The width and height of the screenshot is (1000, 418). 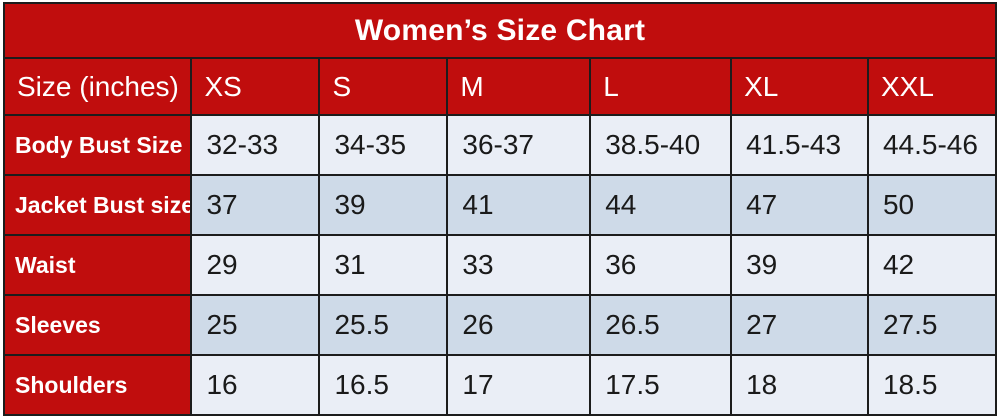 I want to click on table-row: Jacket Bust size 37 39 41 44 47 50, so click(x=500, y=205).